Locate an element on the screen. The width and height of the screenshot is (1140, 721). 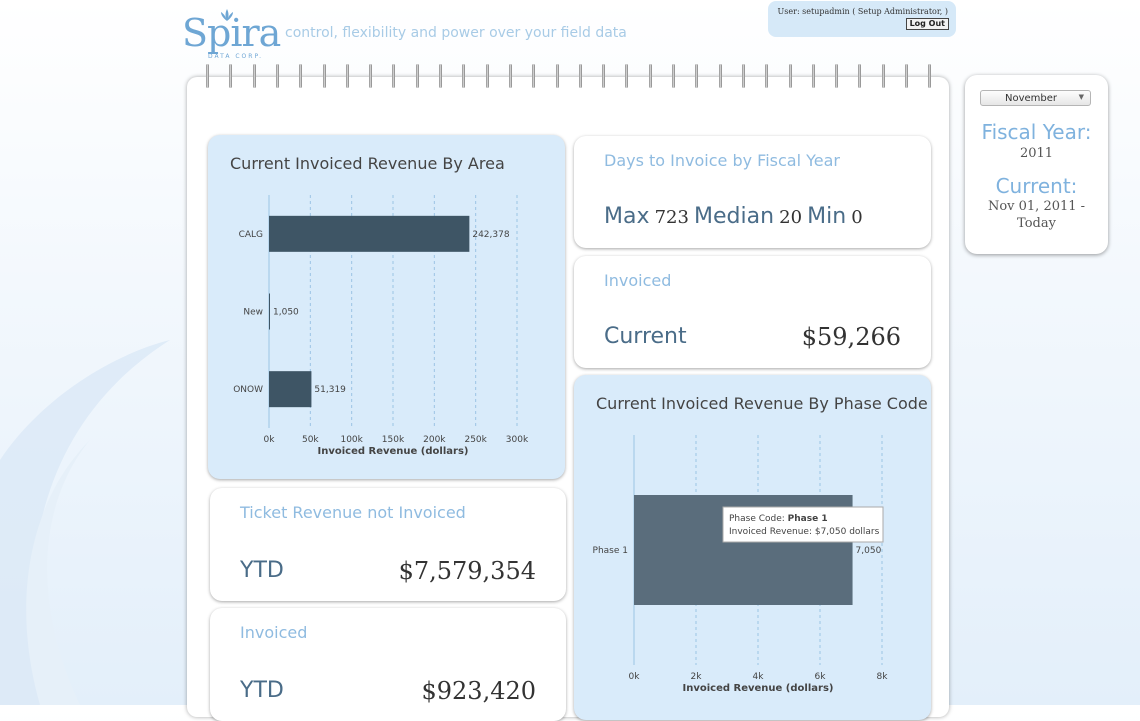
tooltip-phase-value: Phase 1 is located at coordinates (808, 519).